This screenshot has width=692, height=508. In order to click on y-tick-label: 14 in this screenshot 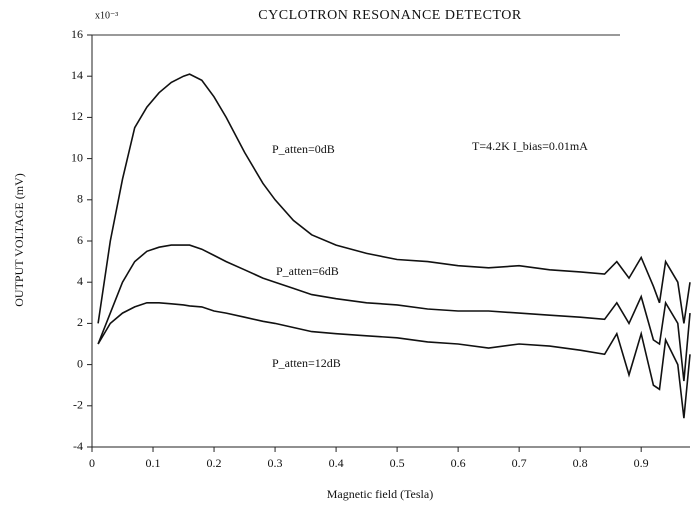, I will do `click(77, 75)`.